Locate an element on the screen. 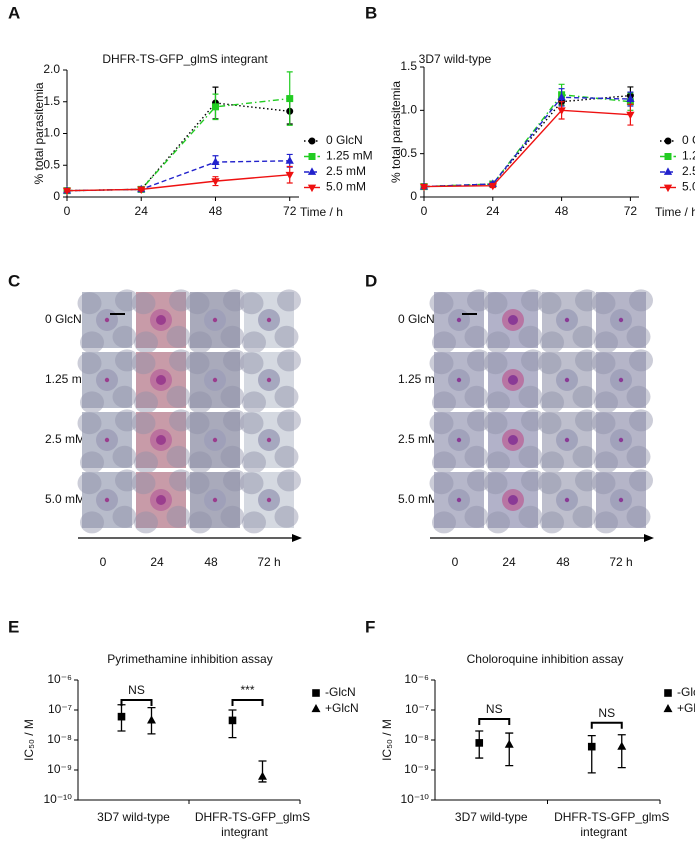 This screenshot has width=695, height=850. x-tick-label: 0 is located at coordinates (67, 211).